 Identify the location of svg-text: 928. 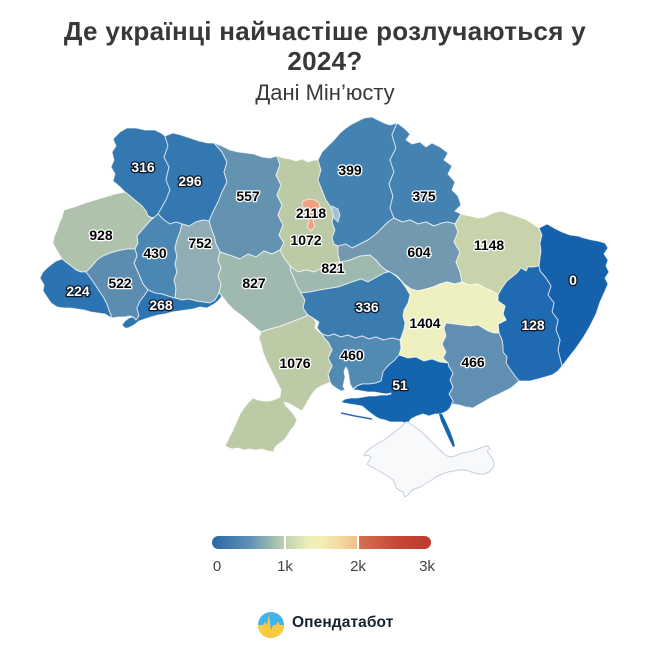
(101, 235).